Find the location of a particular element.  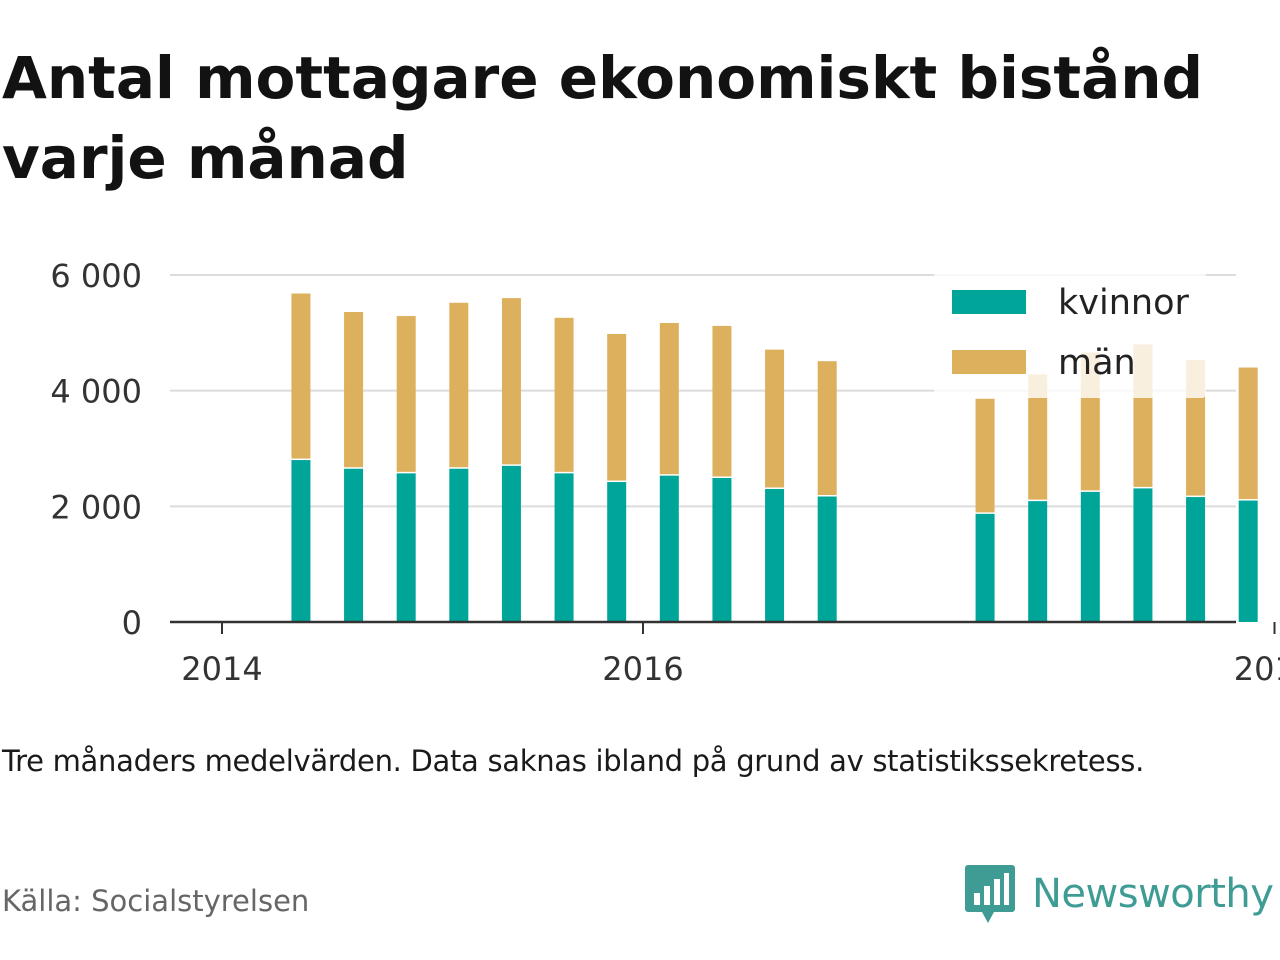

x-tick-label: 2014 is located at coordinates (221, 669).